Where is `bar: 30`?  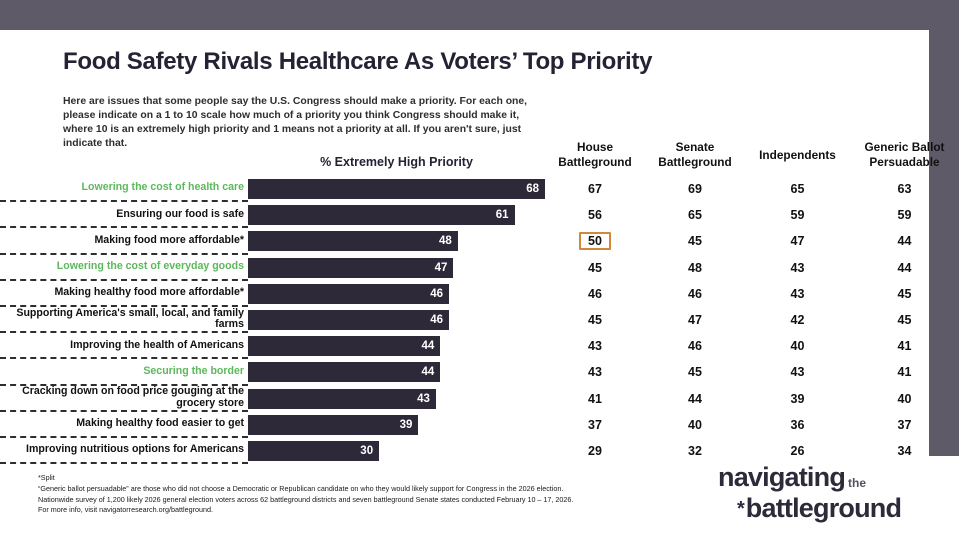 bar: 30 is located at coordinates (314, 450).